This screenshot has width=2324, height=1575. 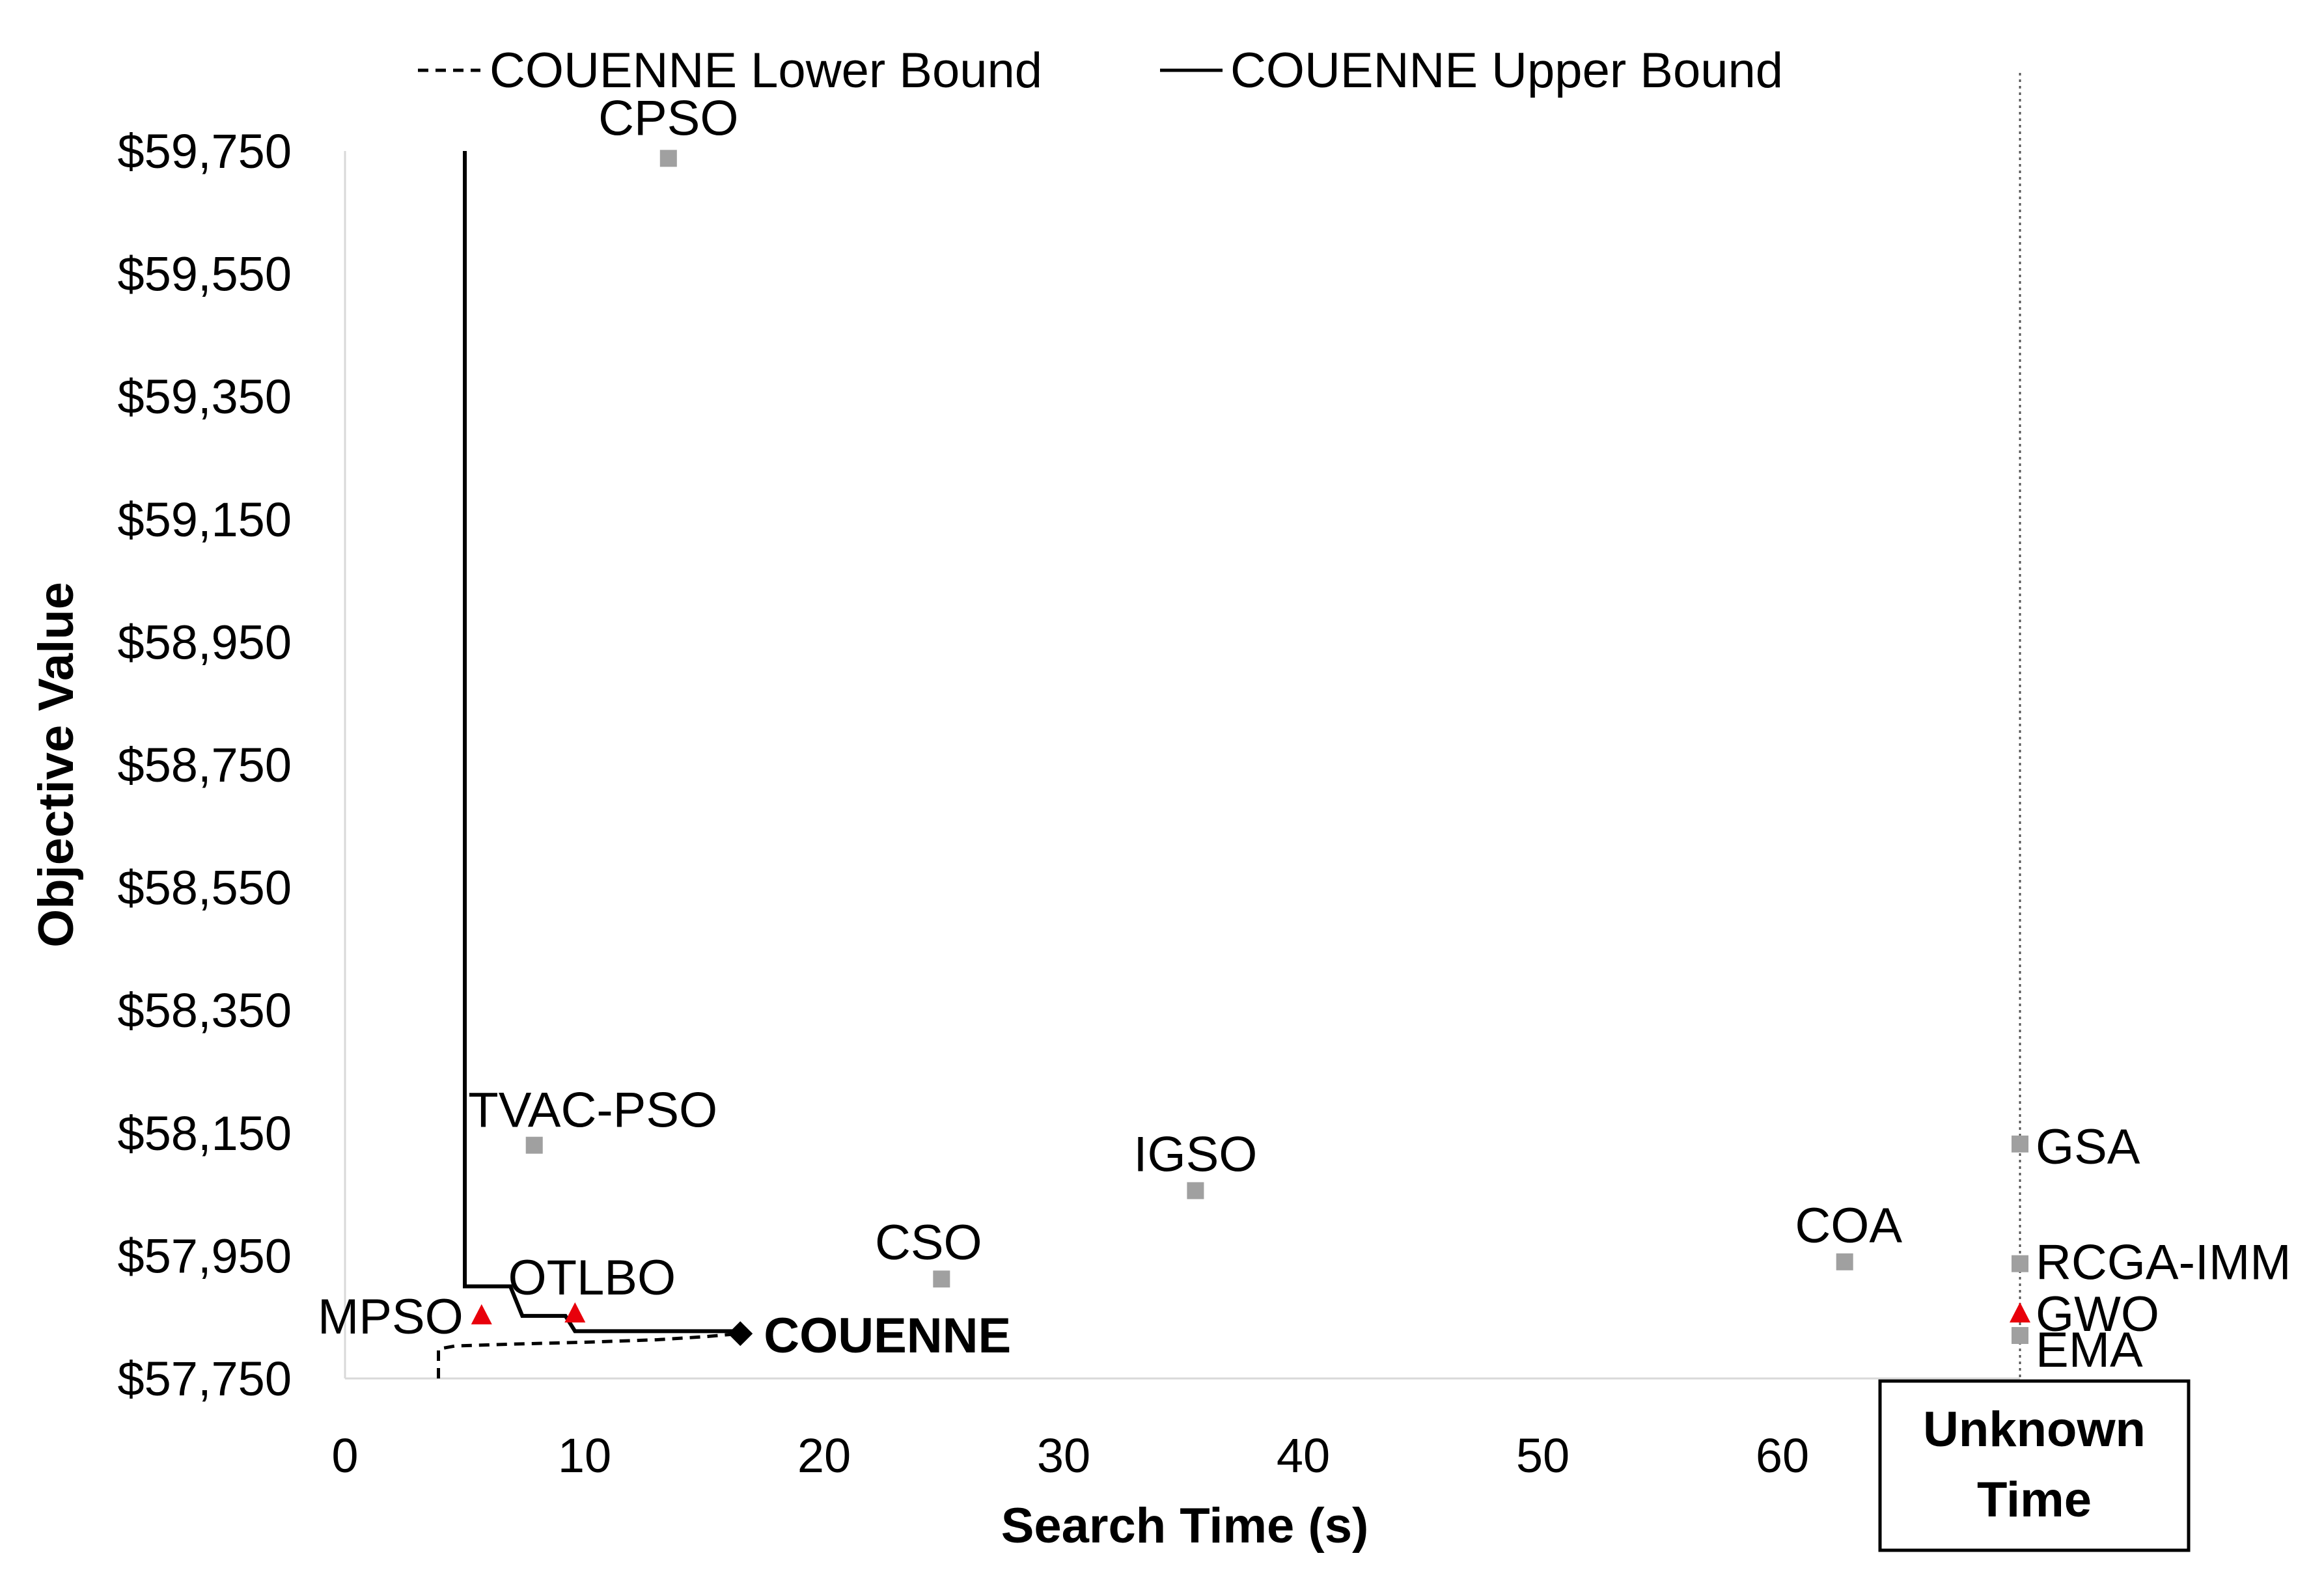 I want to click on y-tick-label: $59,750, so click(x=205, y=151).